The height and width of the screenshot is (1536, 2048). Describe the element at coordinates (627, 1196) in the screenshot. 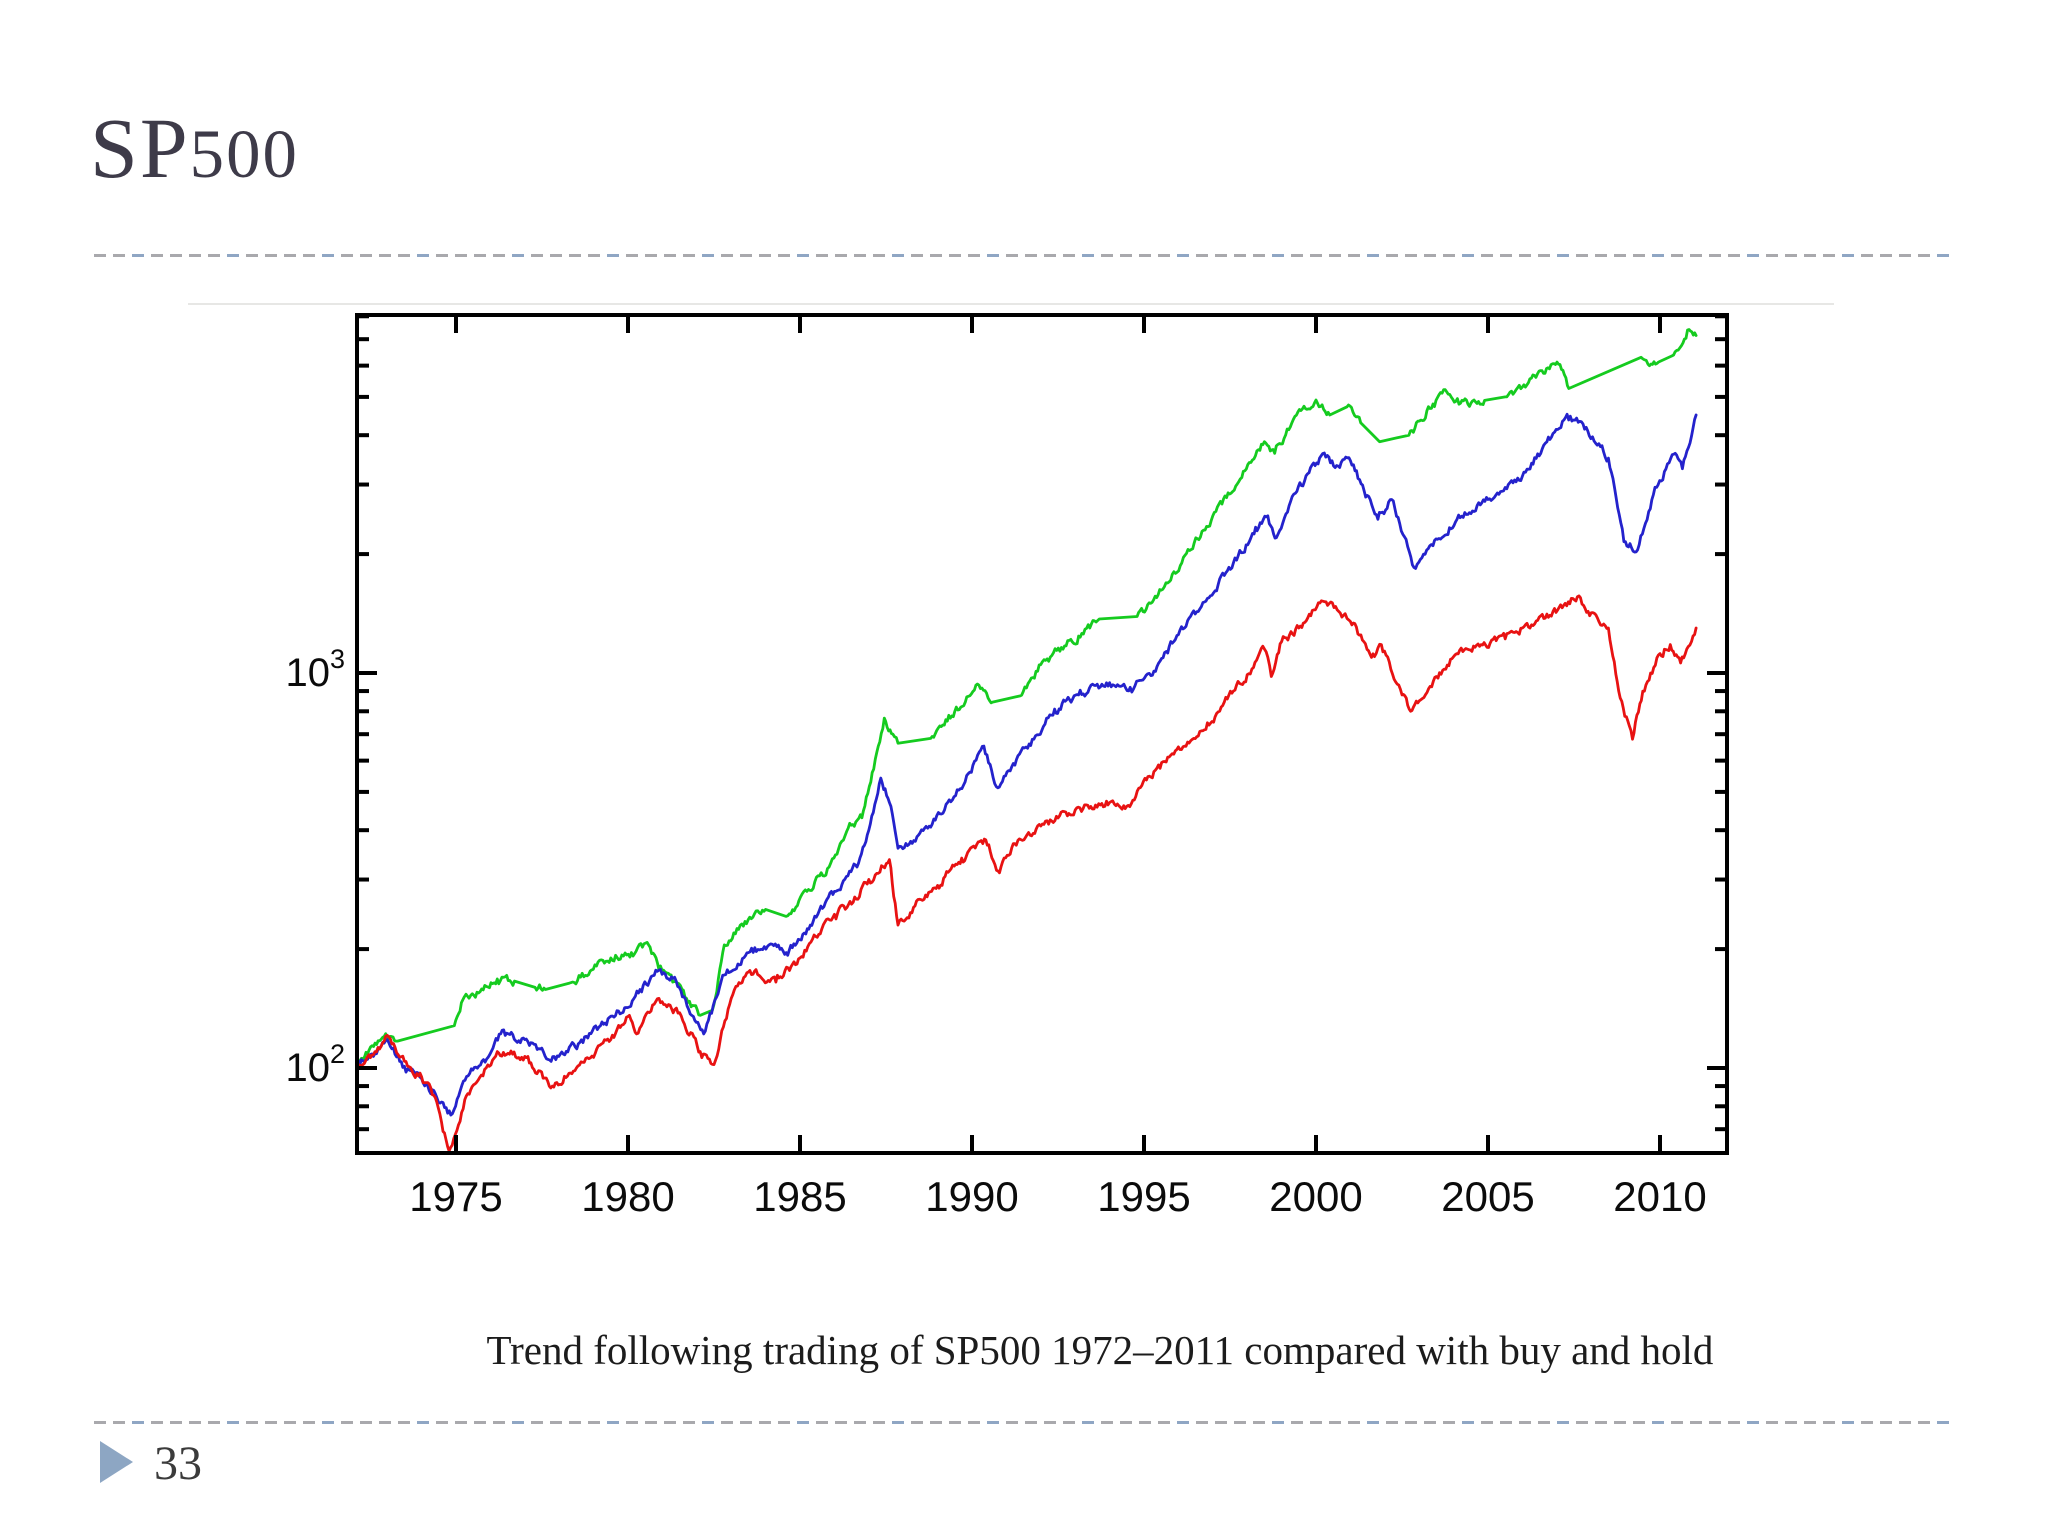

I see `x-tick-label: 1980` at that location.